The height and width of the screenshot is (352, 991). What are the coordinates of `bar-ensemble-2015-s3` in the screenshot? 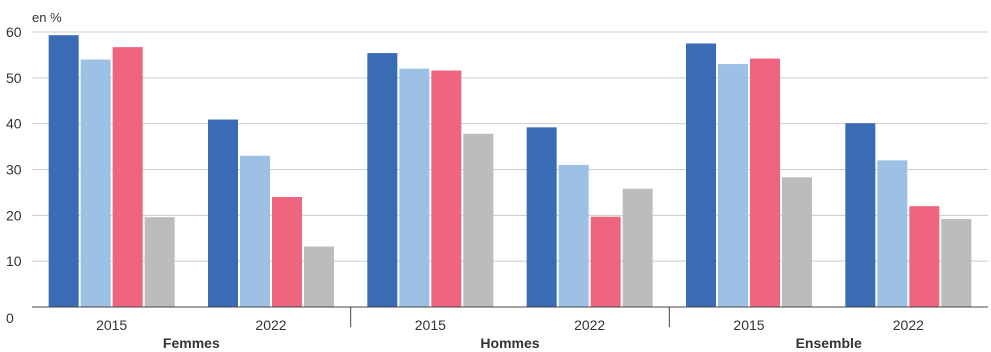 It's located at (765, 183).